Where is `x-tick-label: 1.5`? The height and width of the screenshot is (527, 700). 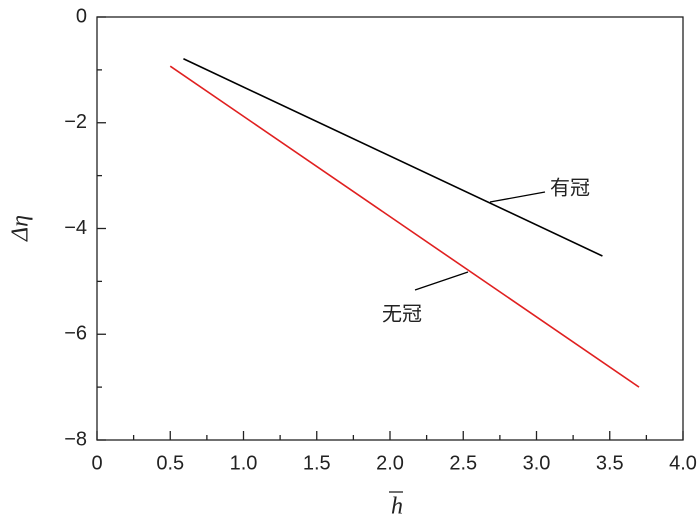 x-tick-label: 1.5 is located at coordinates (317, 463).